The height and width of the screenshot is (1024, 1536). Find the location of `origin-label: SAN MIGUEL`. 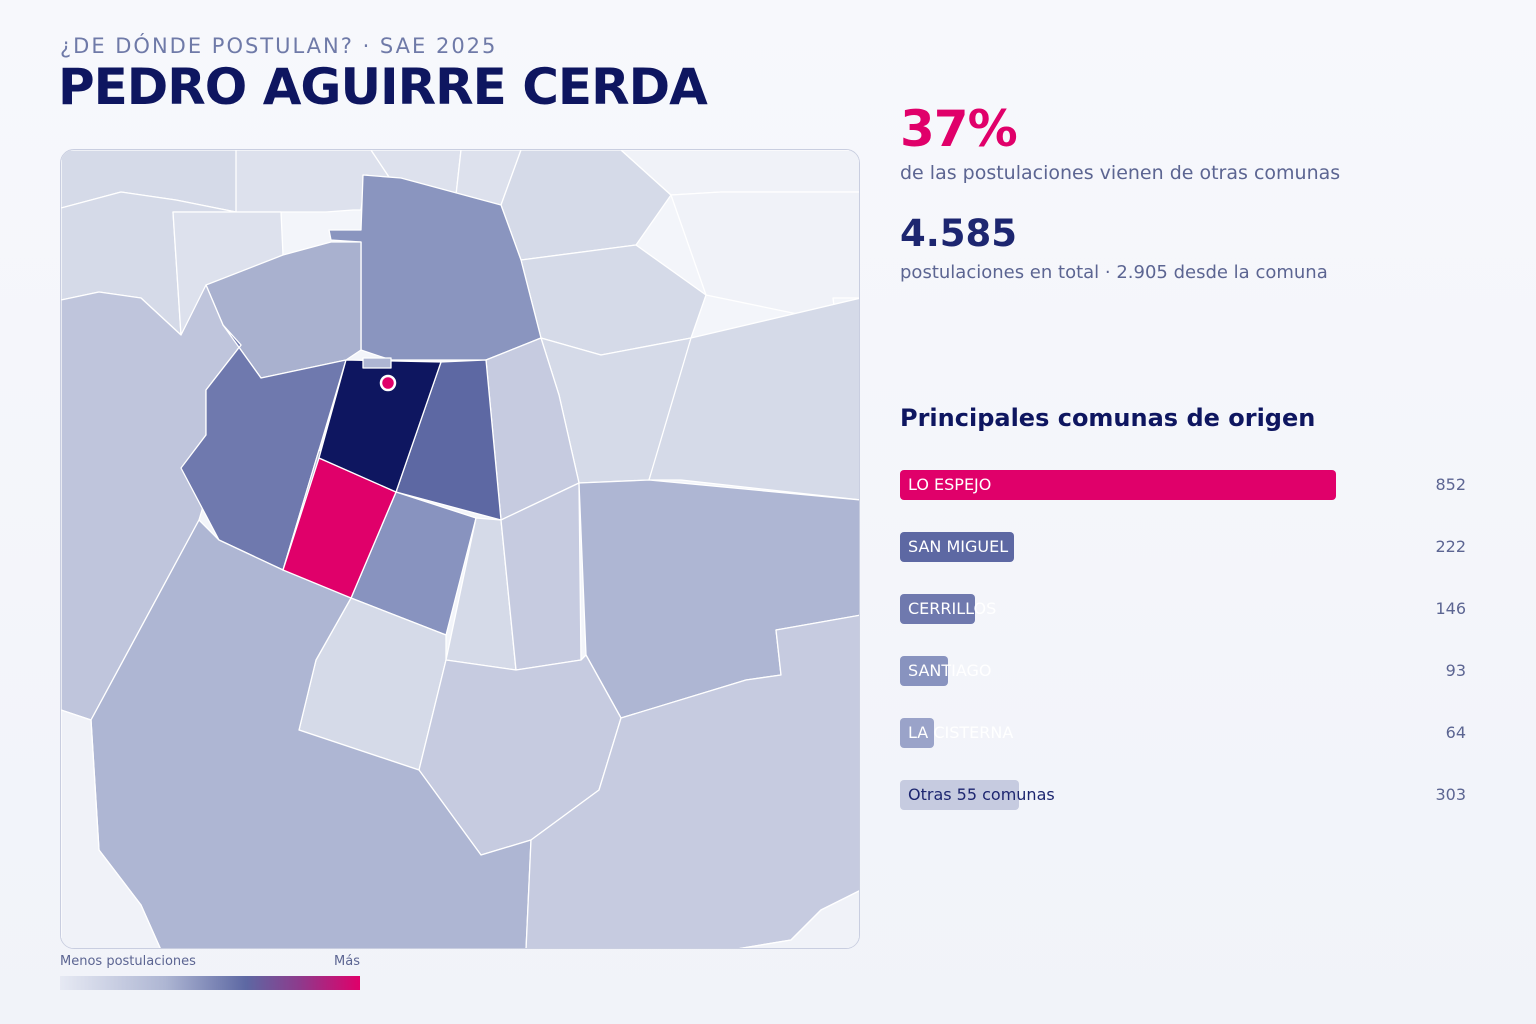

origin-label: SAN MIGUEL is located at coordinates (958, 546).